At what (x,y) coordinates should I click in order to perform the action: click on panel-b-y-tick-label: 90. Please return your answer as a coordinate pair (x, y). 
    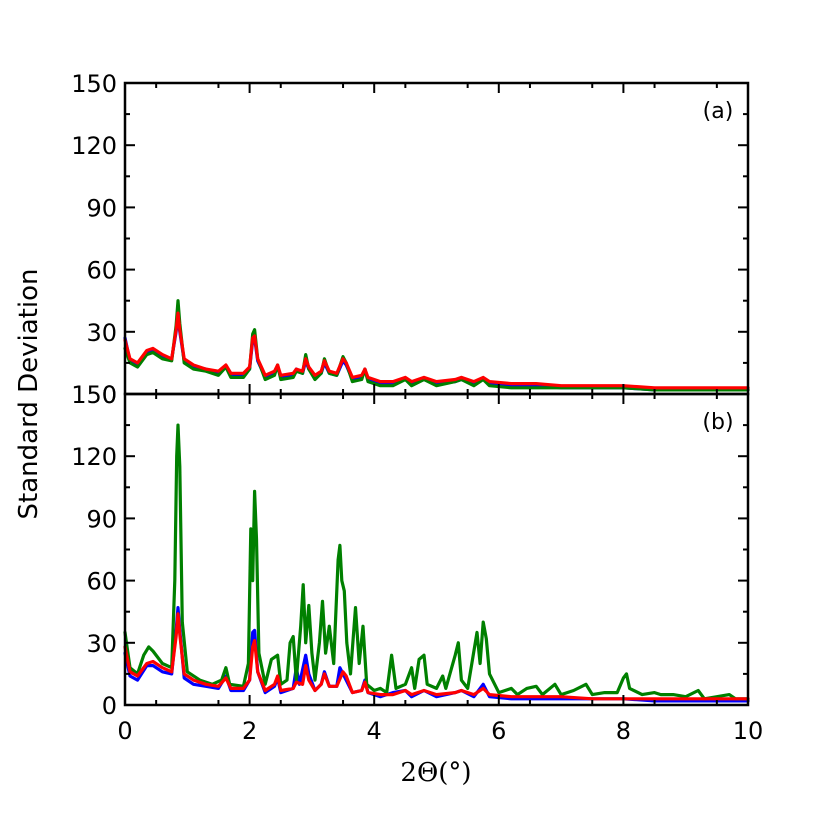
    Looking at the image, I should click on (101, 519).